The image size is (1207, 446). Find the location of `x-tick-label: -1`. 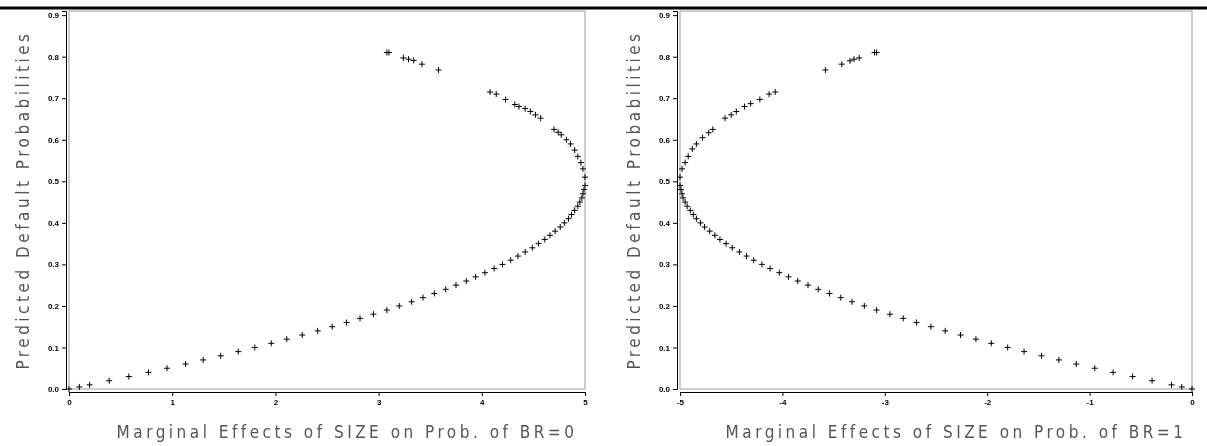

x-tick-label: -1 is located at coordinates (1090, 402).